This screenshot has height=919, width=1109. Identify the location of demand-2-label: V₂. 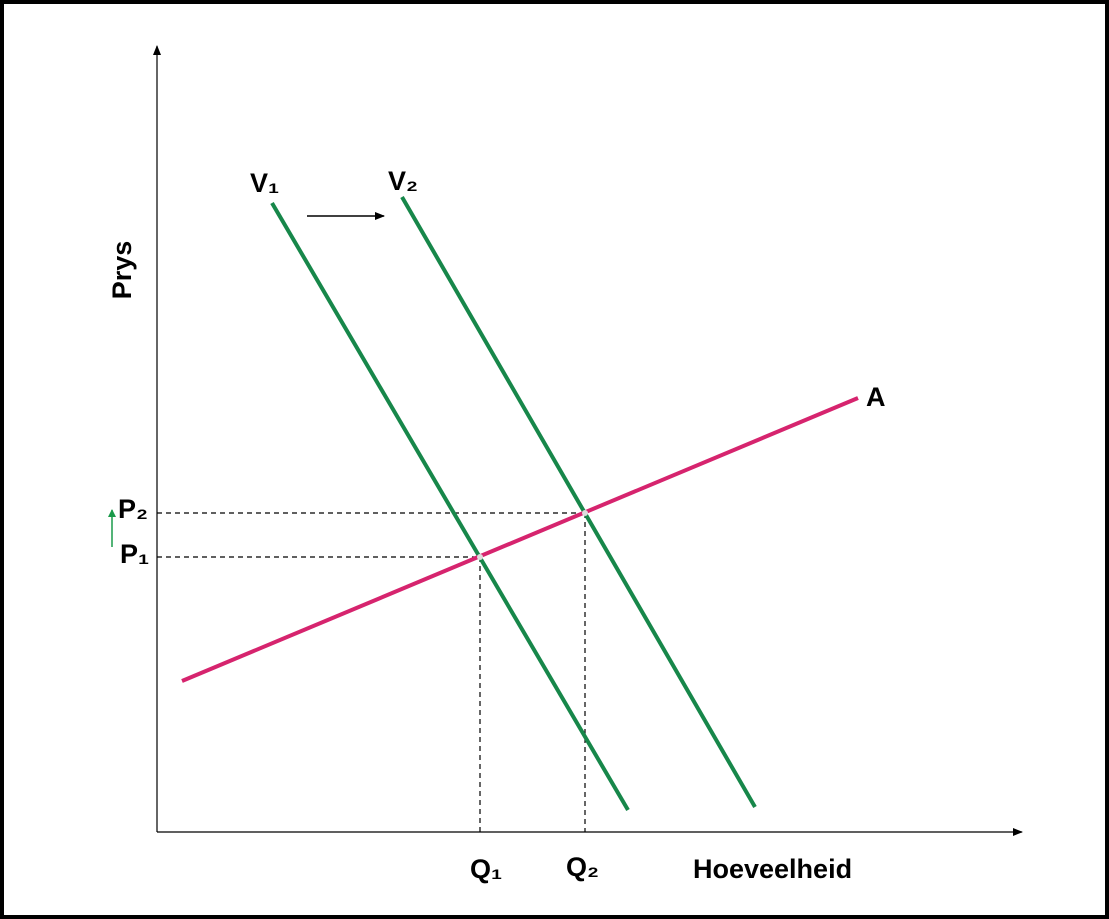
(403, 181).